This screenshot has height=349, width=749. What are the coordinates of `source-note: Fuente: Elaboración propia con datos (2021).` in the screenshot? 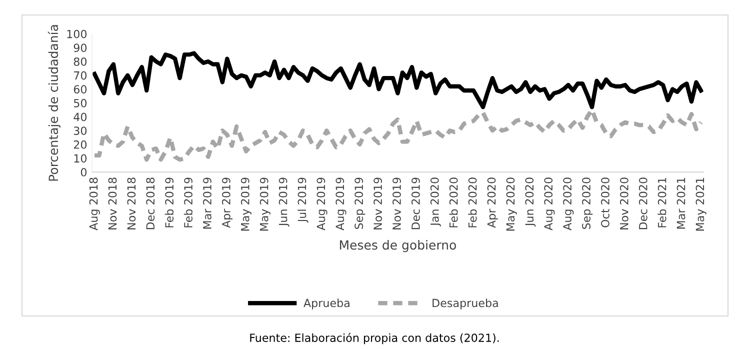 It's located at (374, 338).